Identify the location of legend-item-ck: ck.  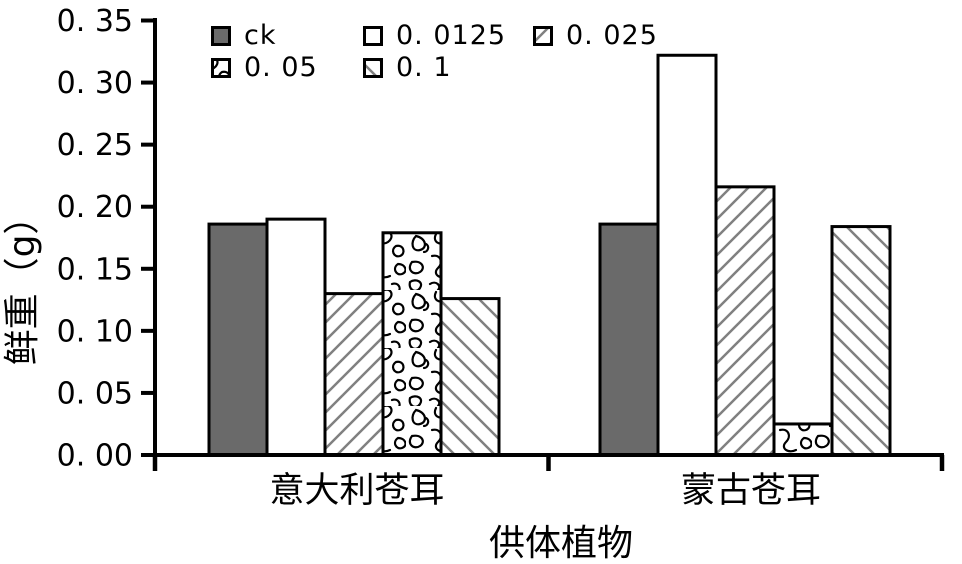
(243, 35).